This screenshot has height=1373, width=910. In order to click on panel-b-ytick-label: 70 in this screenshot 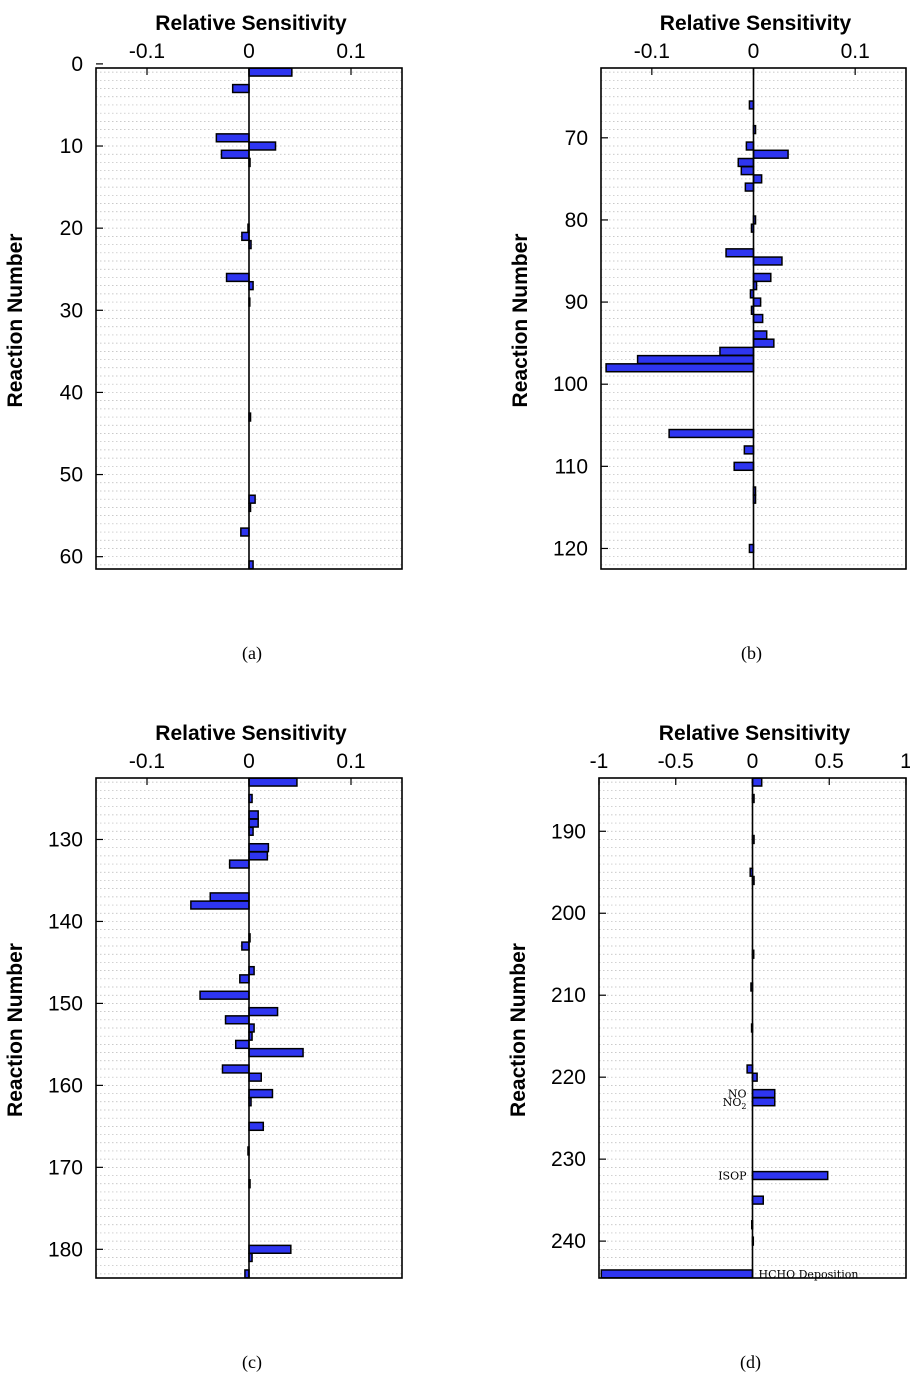, I will do `click(576, 138)`.